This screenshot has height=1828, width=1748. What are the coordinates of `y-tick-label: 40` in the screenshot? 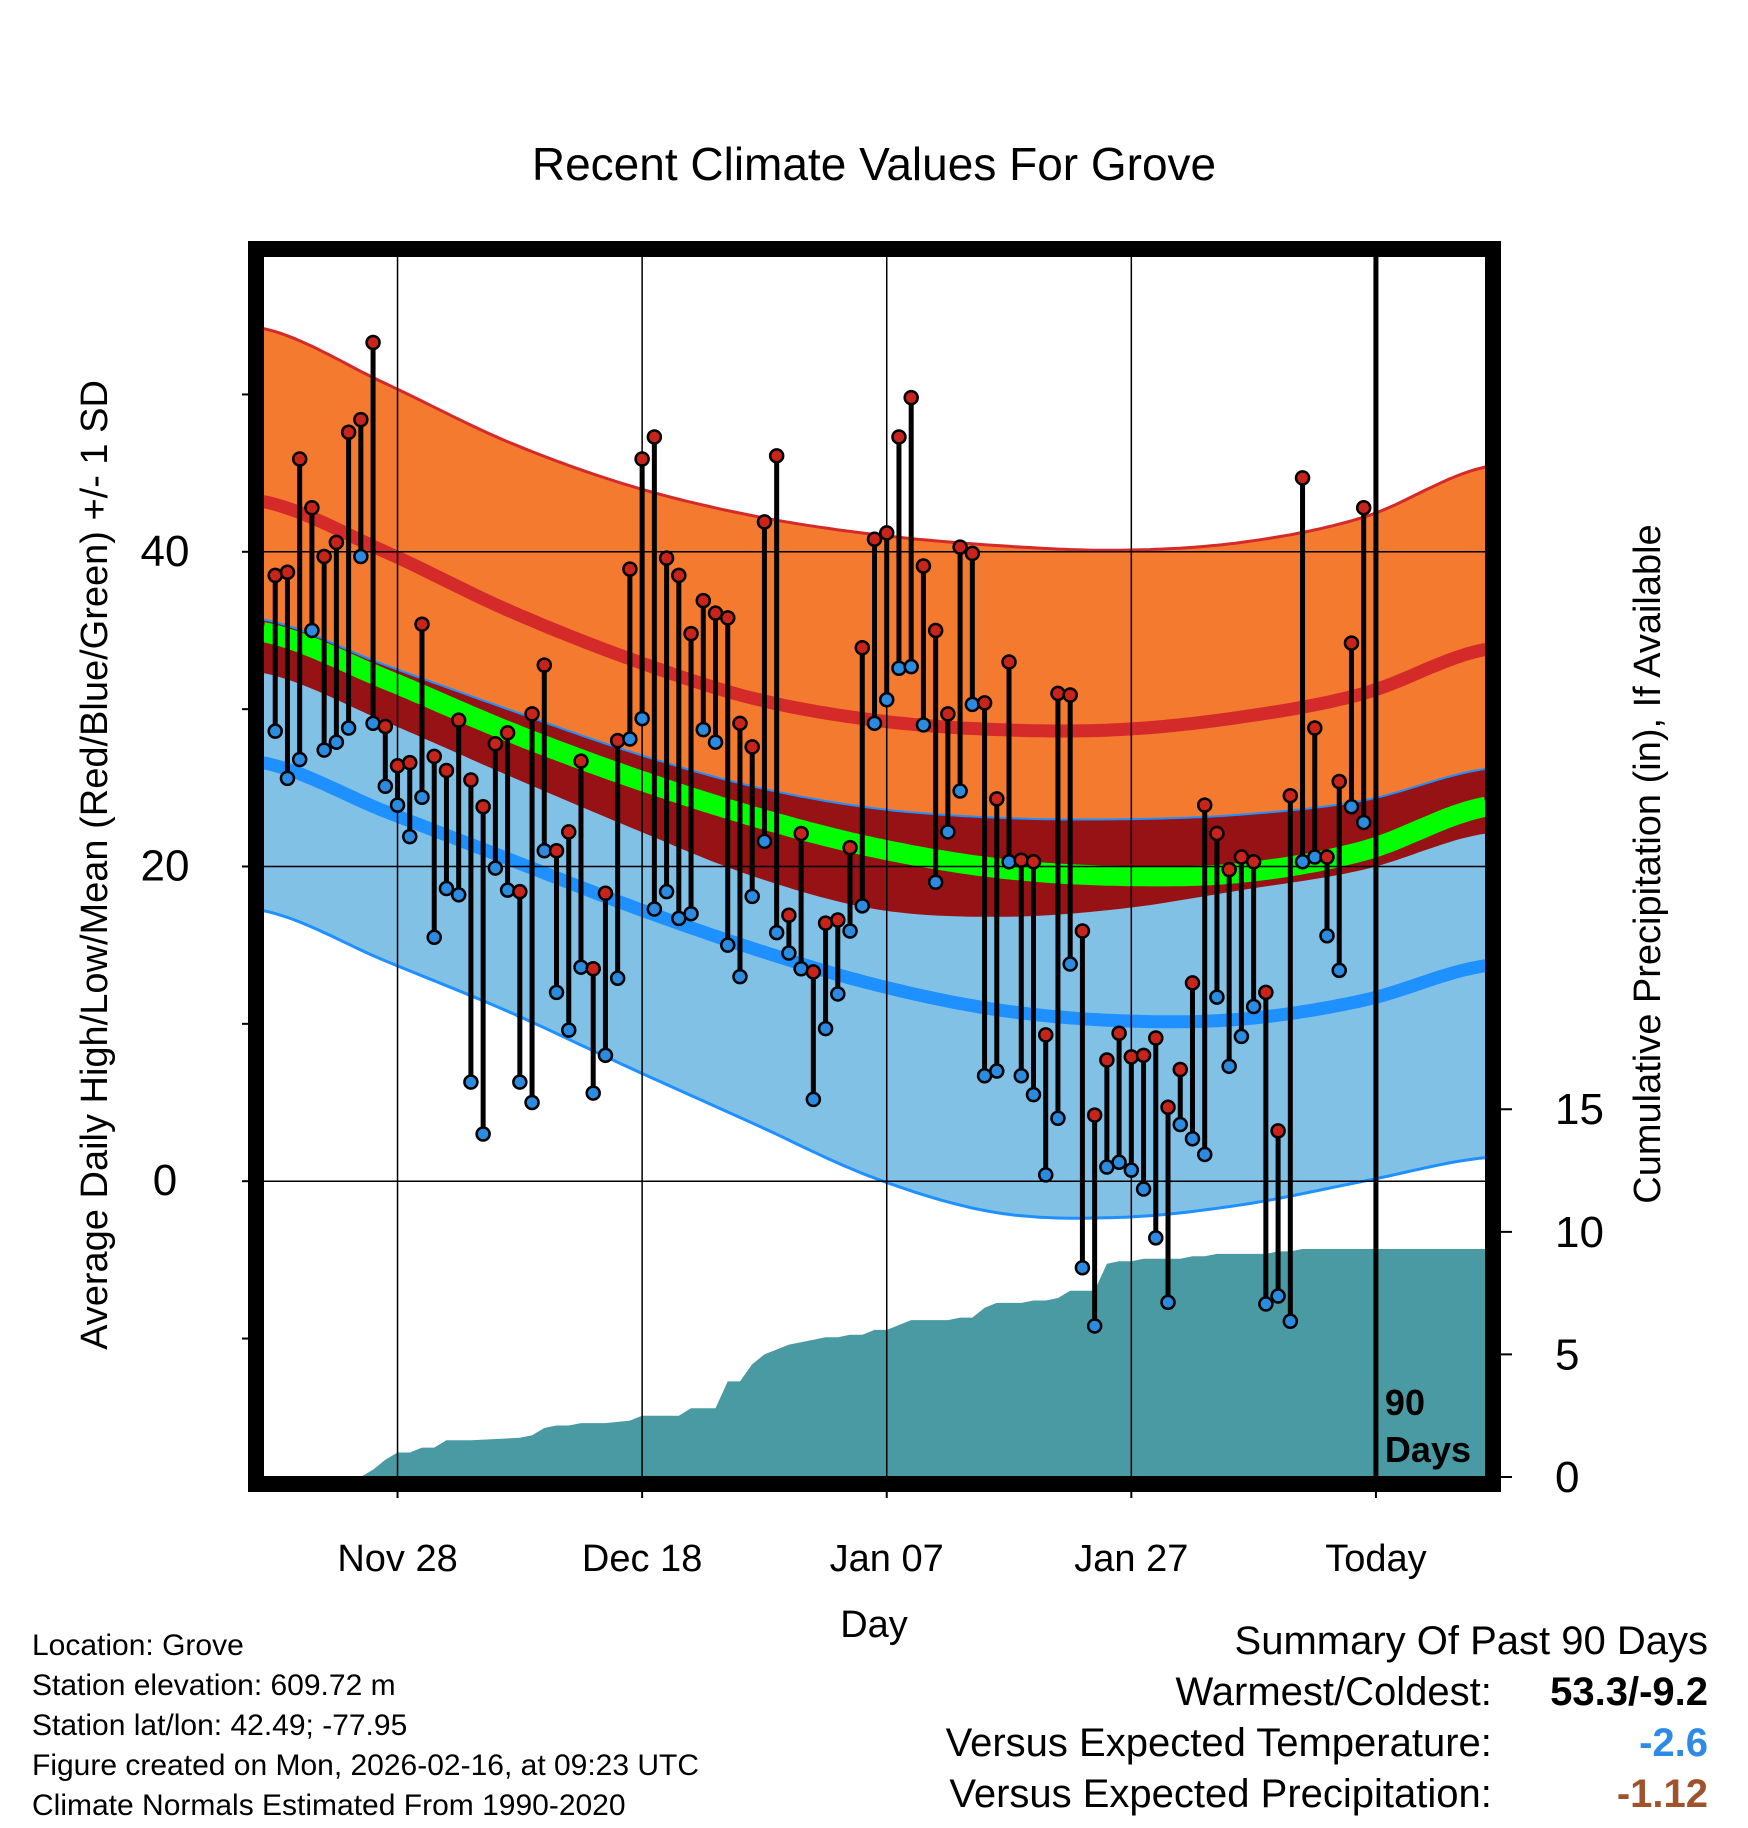 It's located at (165, 551).